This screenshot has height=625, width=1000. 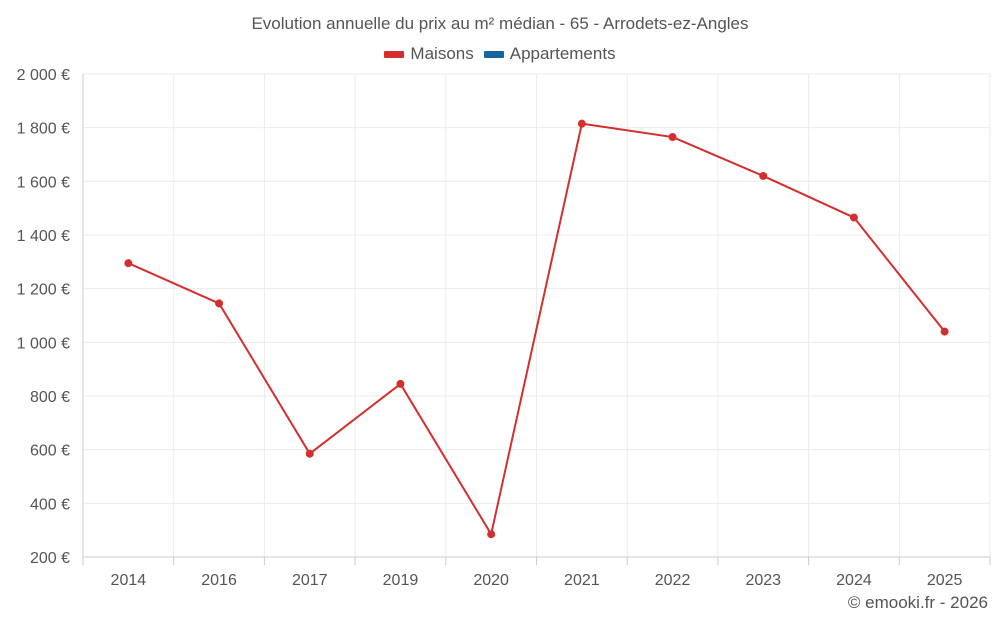 I want to click on legend-swatch-maisons, so click(x=394, y=54).